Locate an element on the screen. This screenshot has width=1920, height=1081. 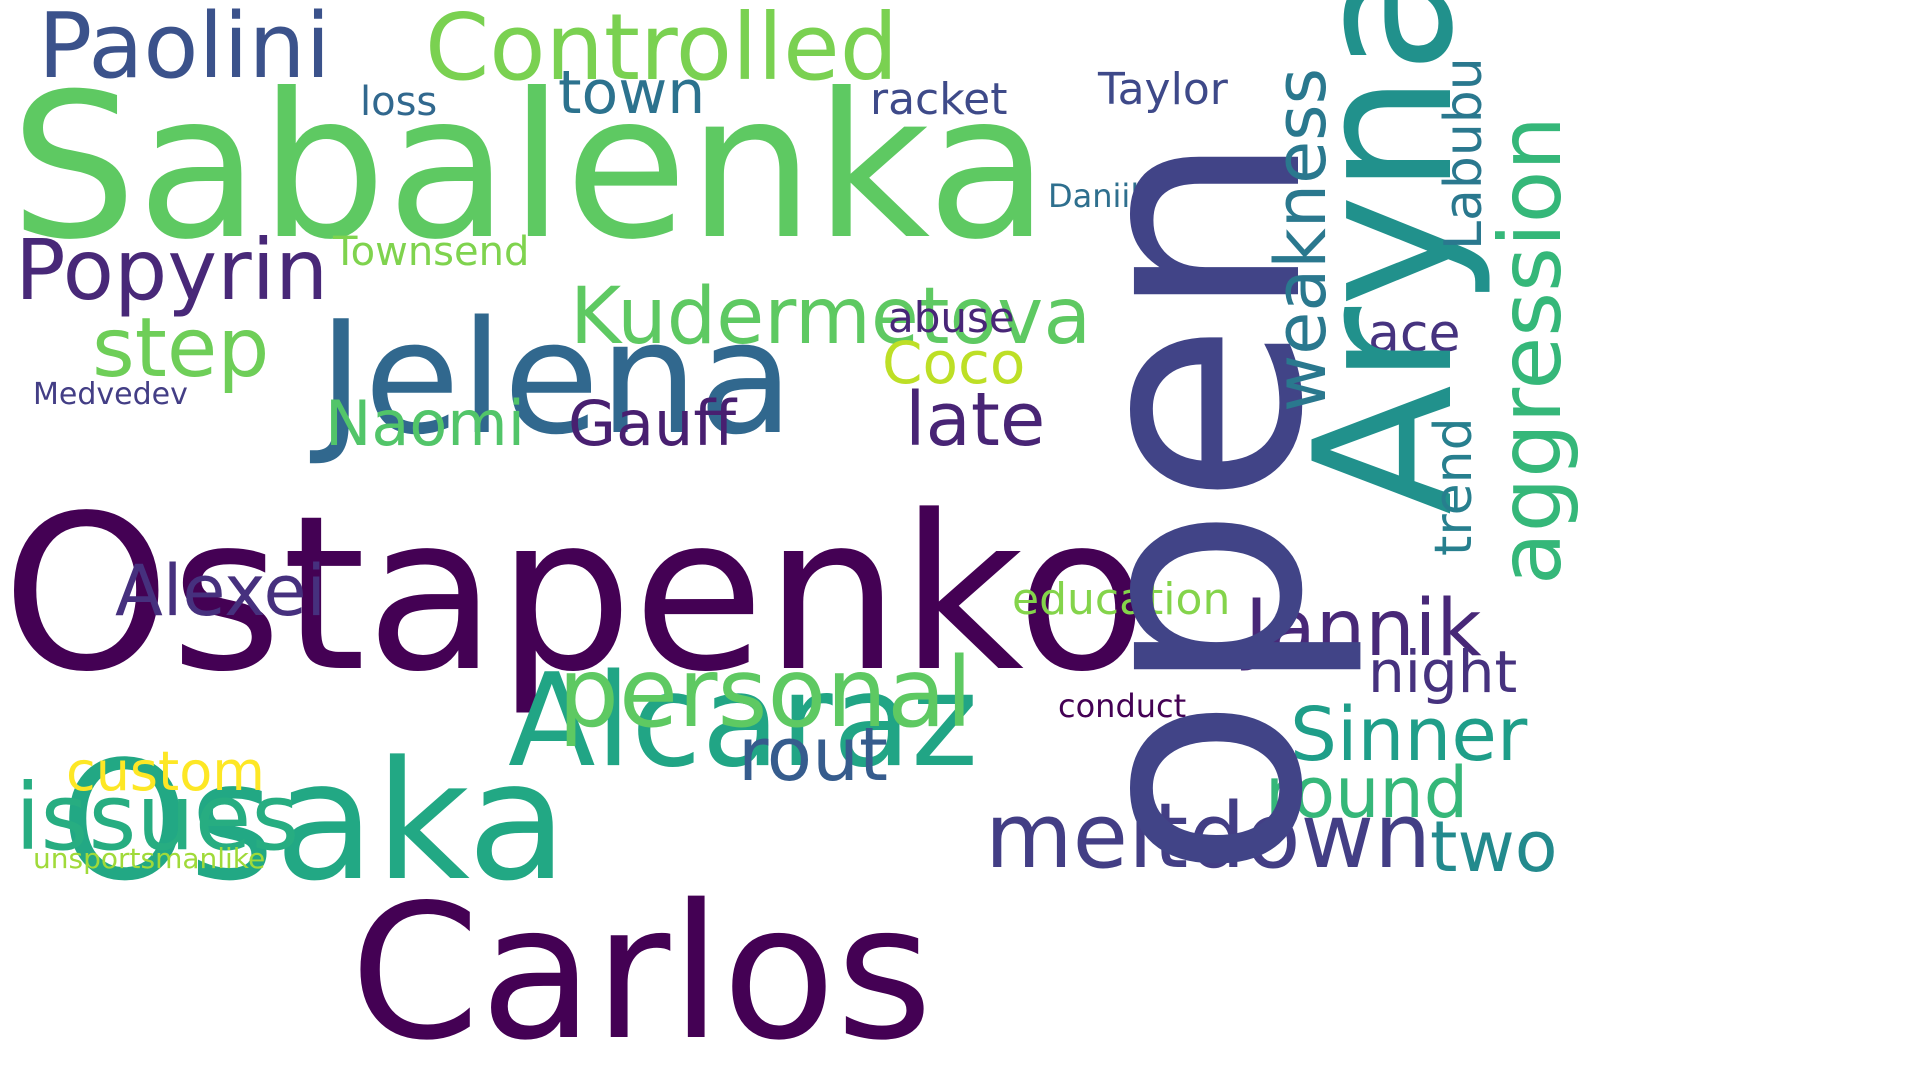
word-popyrin: Popyrin is located at coordinates (172, 270).